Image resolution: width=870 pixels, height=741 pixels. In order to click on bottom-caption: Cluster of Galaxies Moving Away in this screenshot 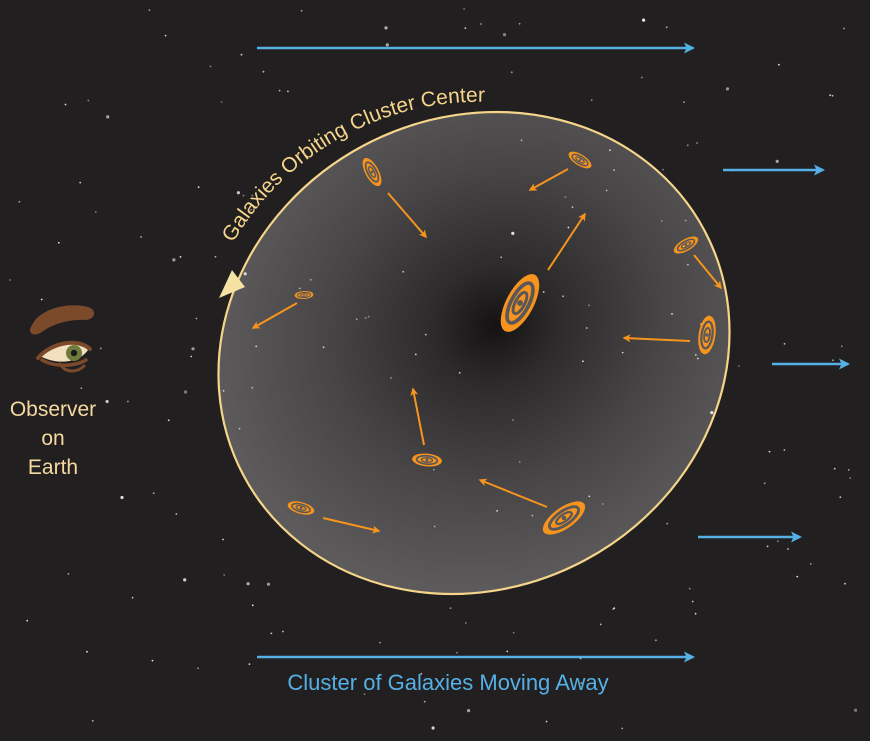, I will do `click(448, 682)`.